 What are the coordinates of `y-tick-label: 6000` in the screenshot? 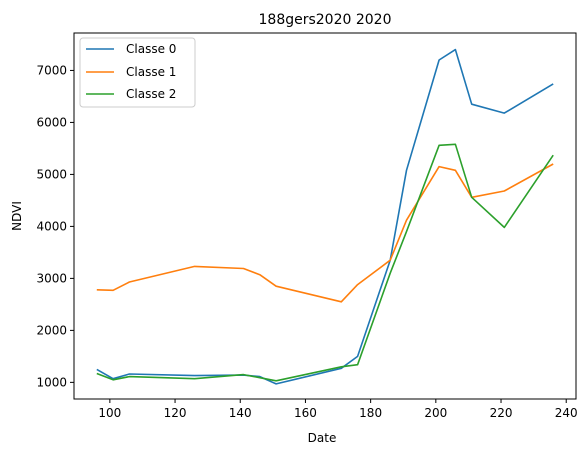 It's located at (51, 122).